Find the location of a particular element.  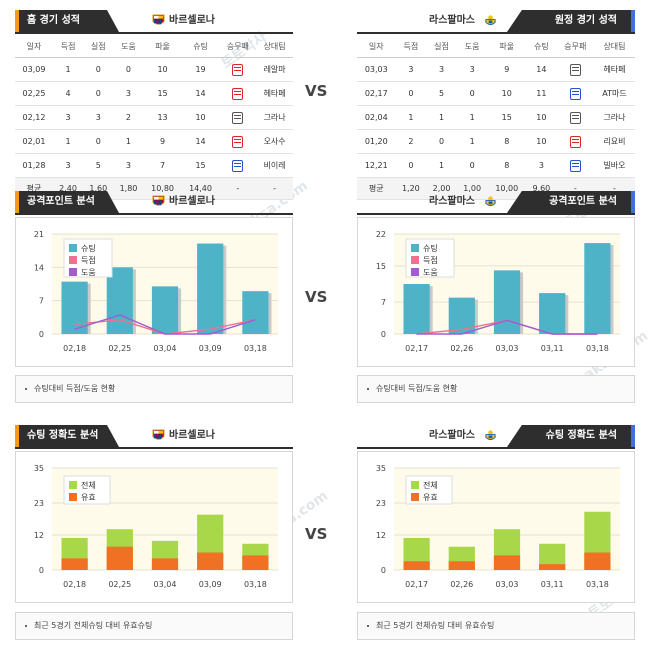

column-header: 일자 is located at coordinates (34, 47).